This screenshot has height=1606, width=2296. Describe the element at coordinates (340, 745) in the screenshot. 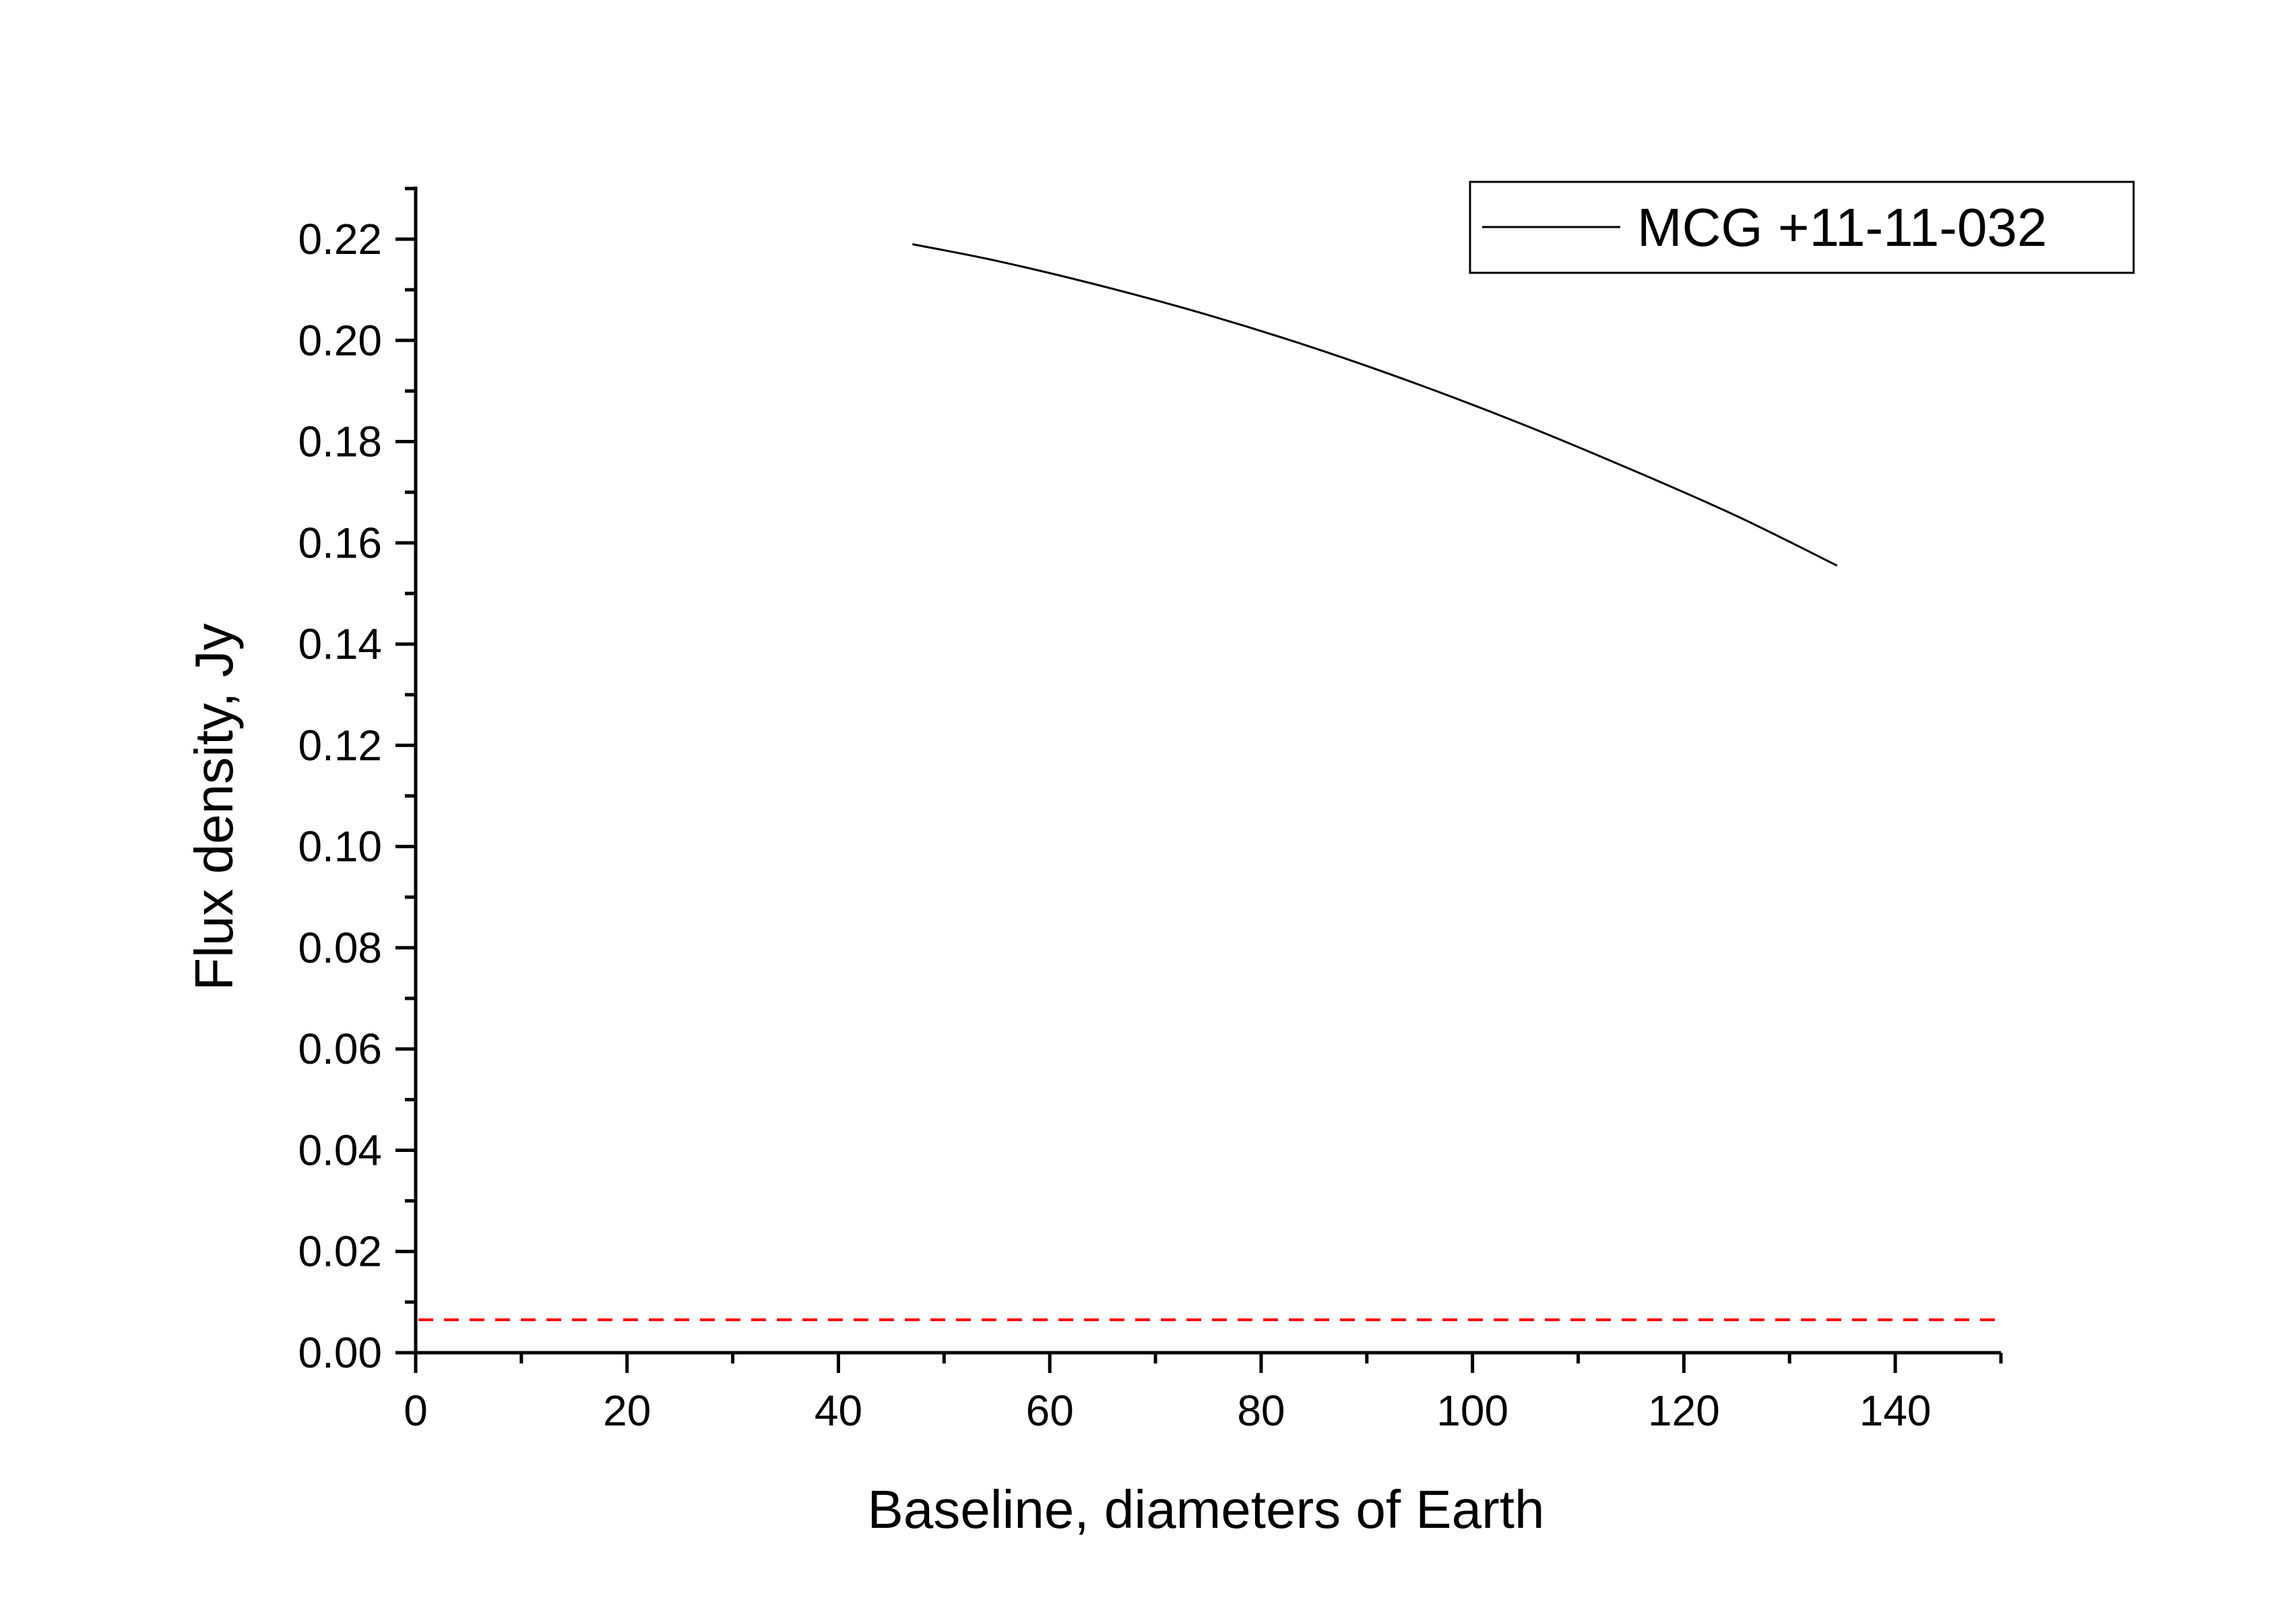

I see `y-tick-label: 0.12` at that location.